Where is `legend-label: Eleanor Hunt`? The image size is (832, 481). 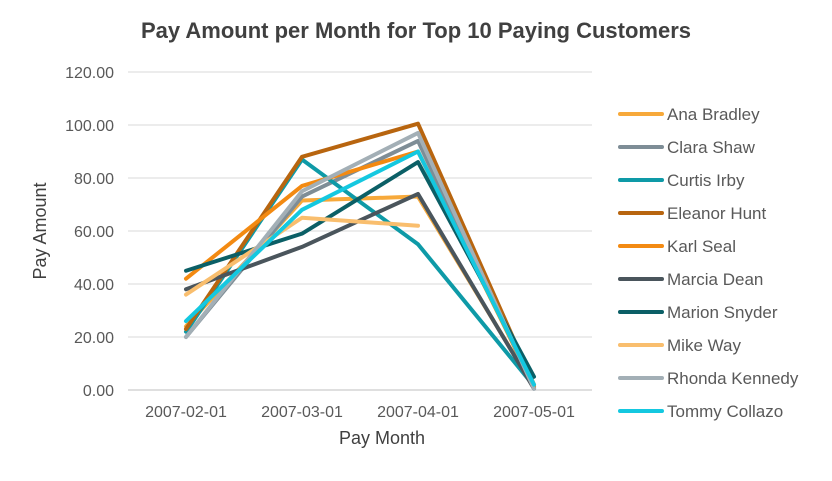
legend-label: Eleanor Hunt is located at coordinates (717, 213).